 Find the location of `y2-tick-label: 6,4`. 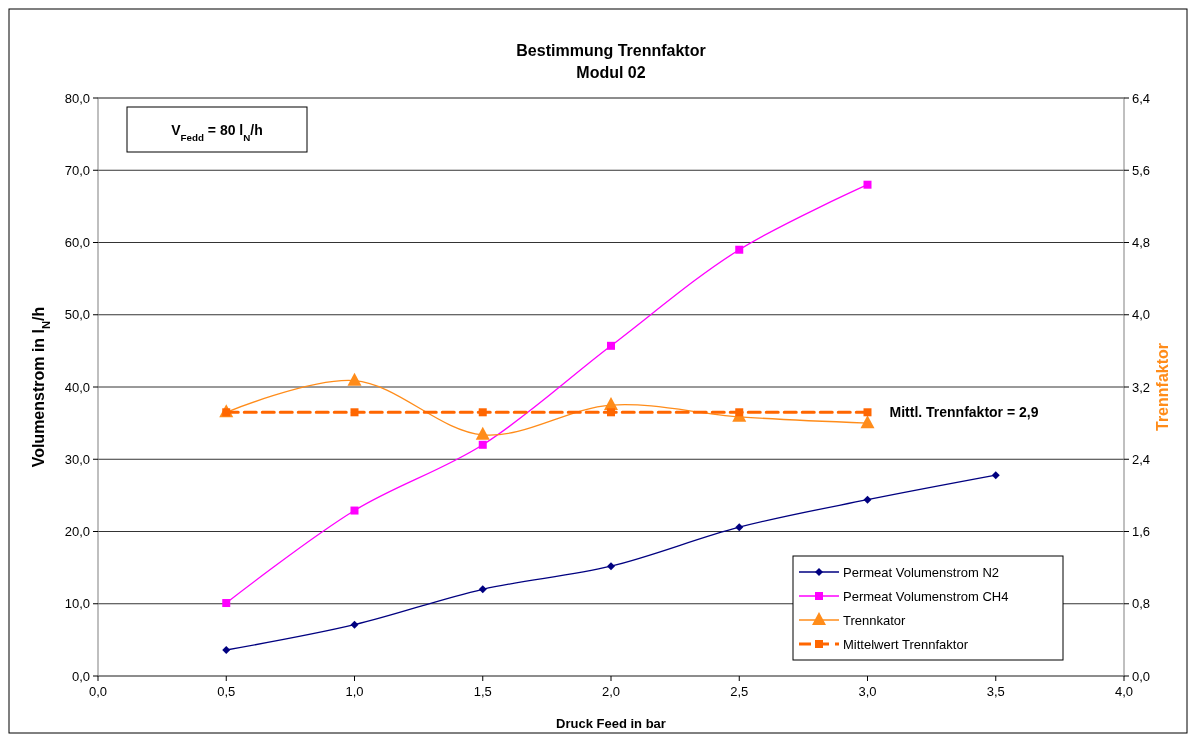

y2-tick-label: 6,4 is located at coordinates (1141, 98).